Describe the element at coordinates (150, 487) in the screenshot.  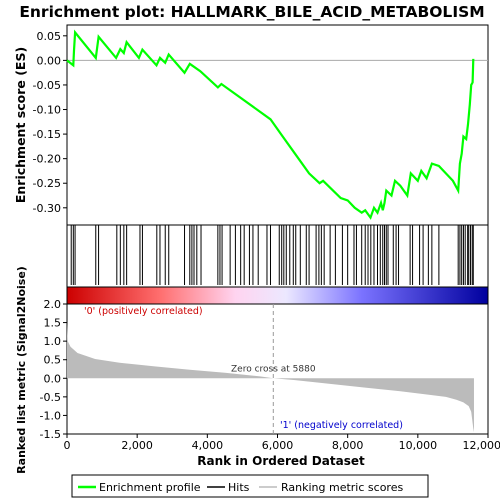
I see `legend-enrichment-label: Enrichment profile` at that location.